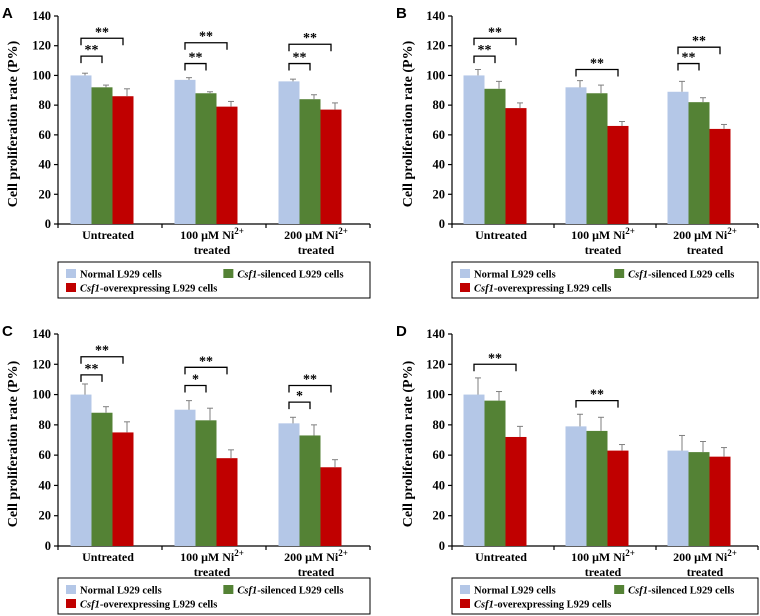  Describe the element at coordinates (7, 331) in the screenshot. I see `panel-letter: C` at that location.